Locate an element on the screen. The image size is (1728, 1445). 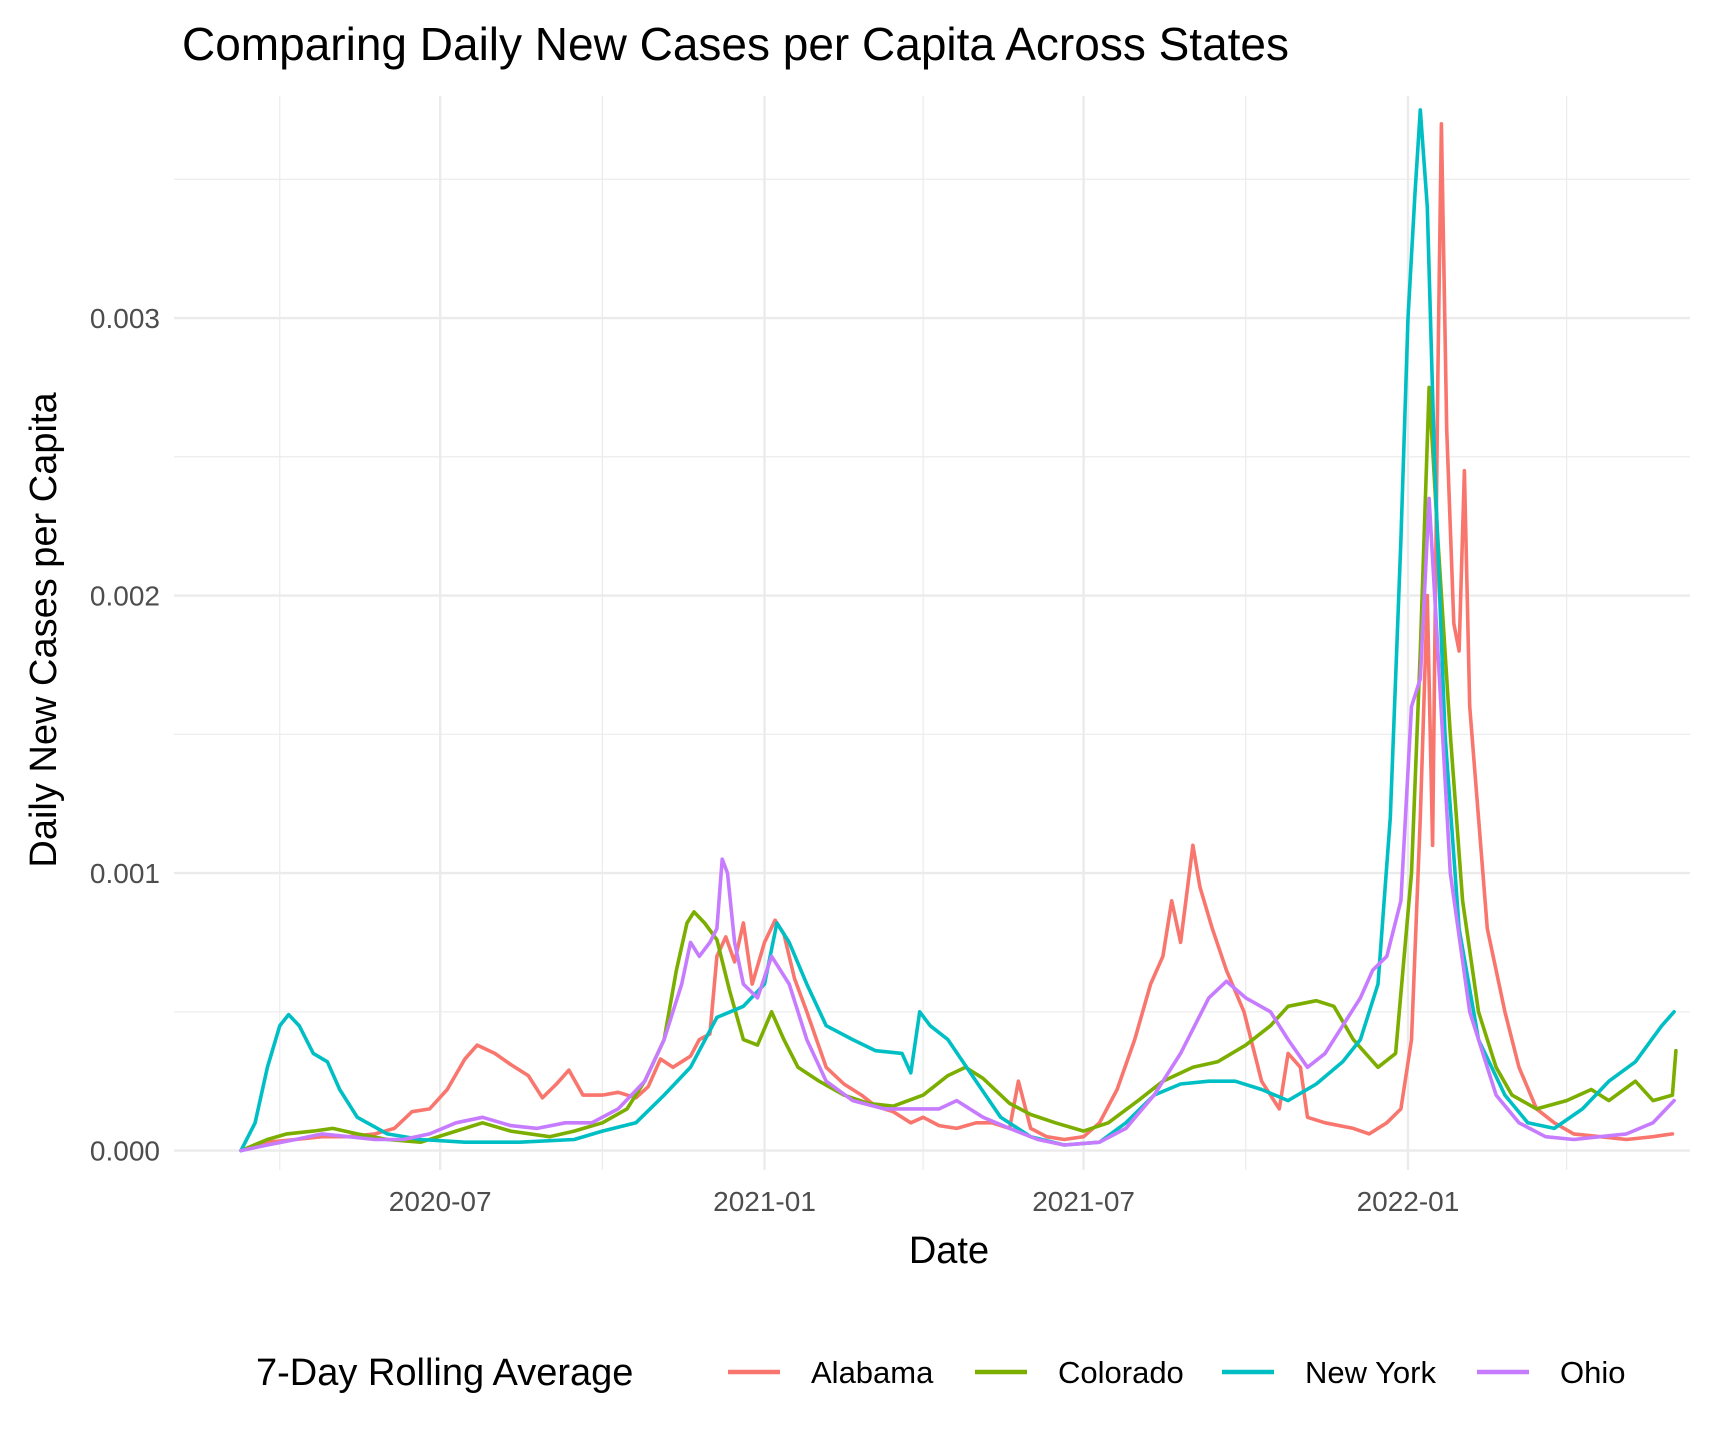
y-tick-label: 0.003 is located at coordinates (125, 318).